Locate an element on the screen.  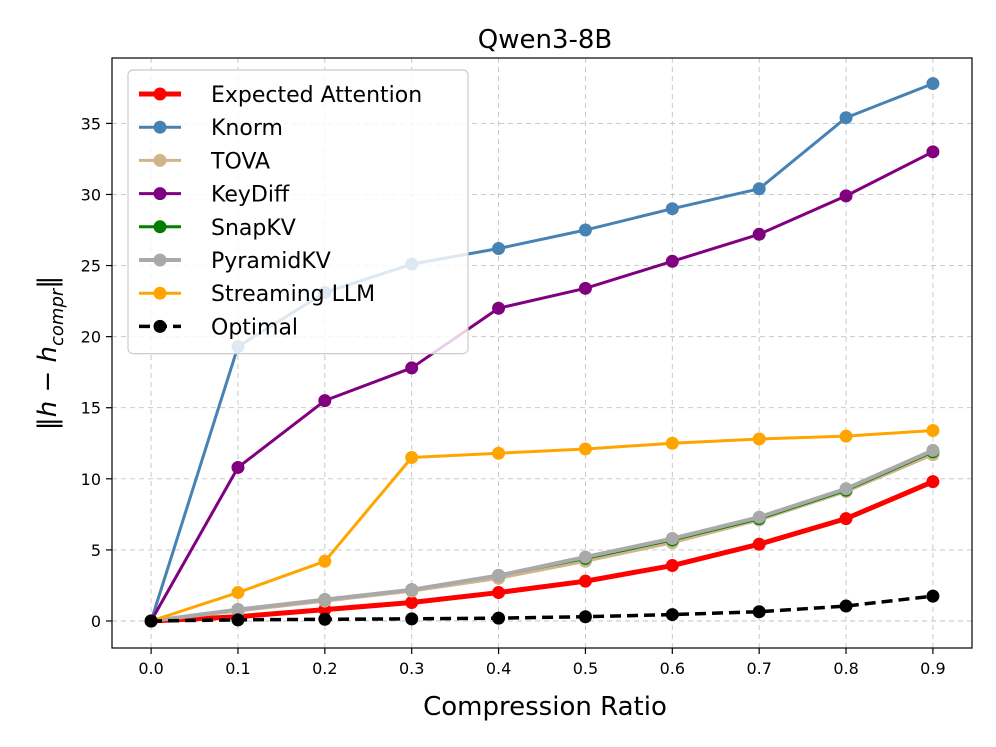
series-line-optimal is located at coordinates (542, 608).